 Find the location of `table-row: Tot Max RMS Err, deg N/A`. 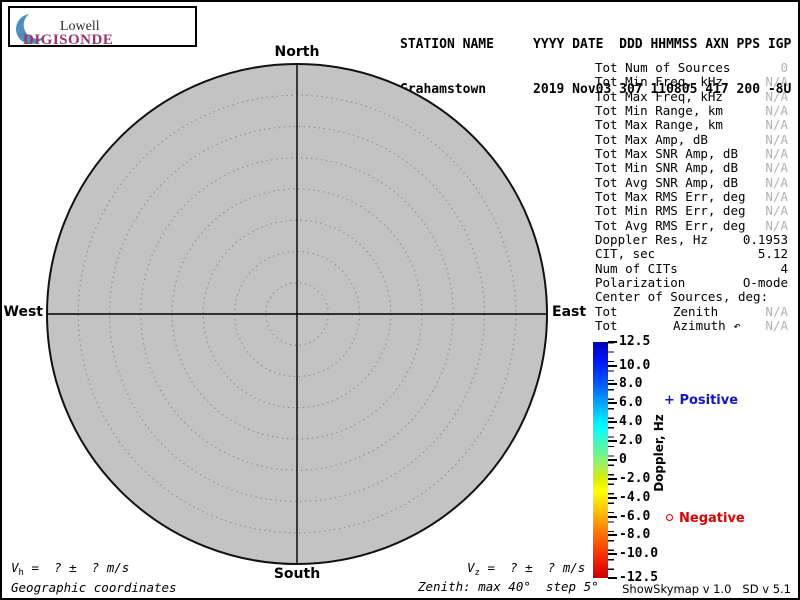

table-row: Tot Max RMS Err, deg N/A is located at coordinates (691, 196).